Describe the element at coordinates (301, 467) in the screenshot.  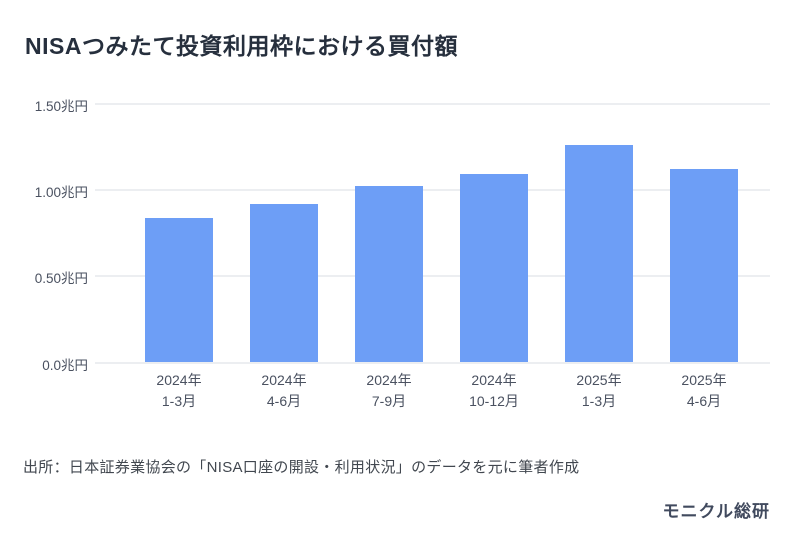
I see `source-note: 出所：日本証券業協会の「NISA口座の開設・利用状況」のデータを元に筆者作成` at that location.